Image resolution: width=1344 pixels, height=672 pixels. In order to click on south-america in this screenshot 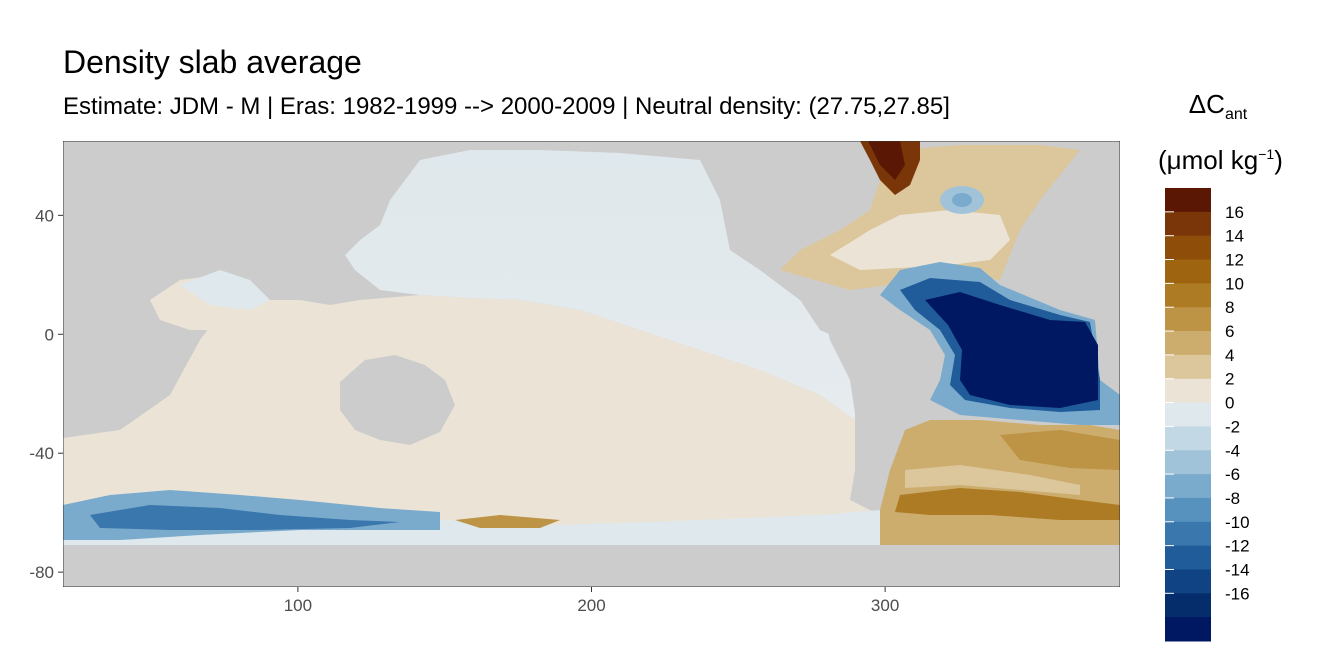, I will do `click(885, 400)`.